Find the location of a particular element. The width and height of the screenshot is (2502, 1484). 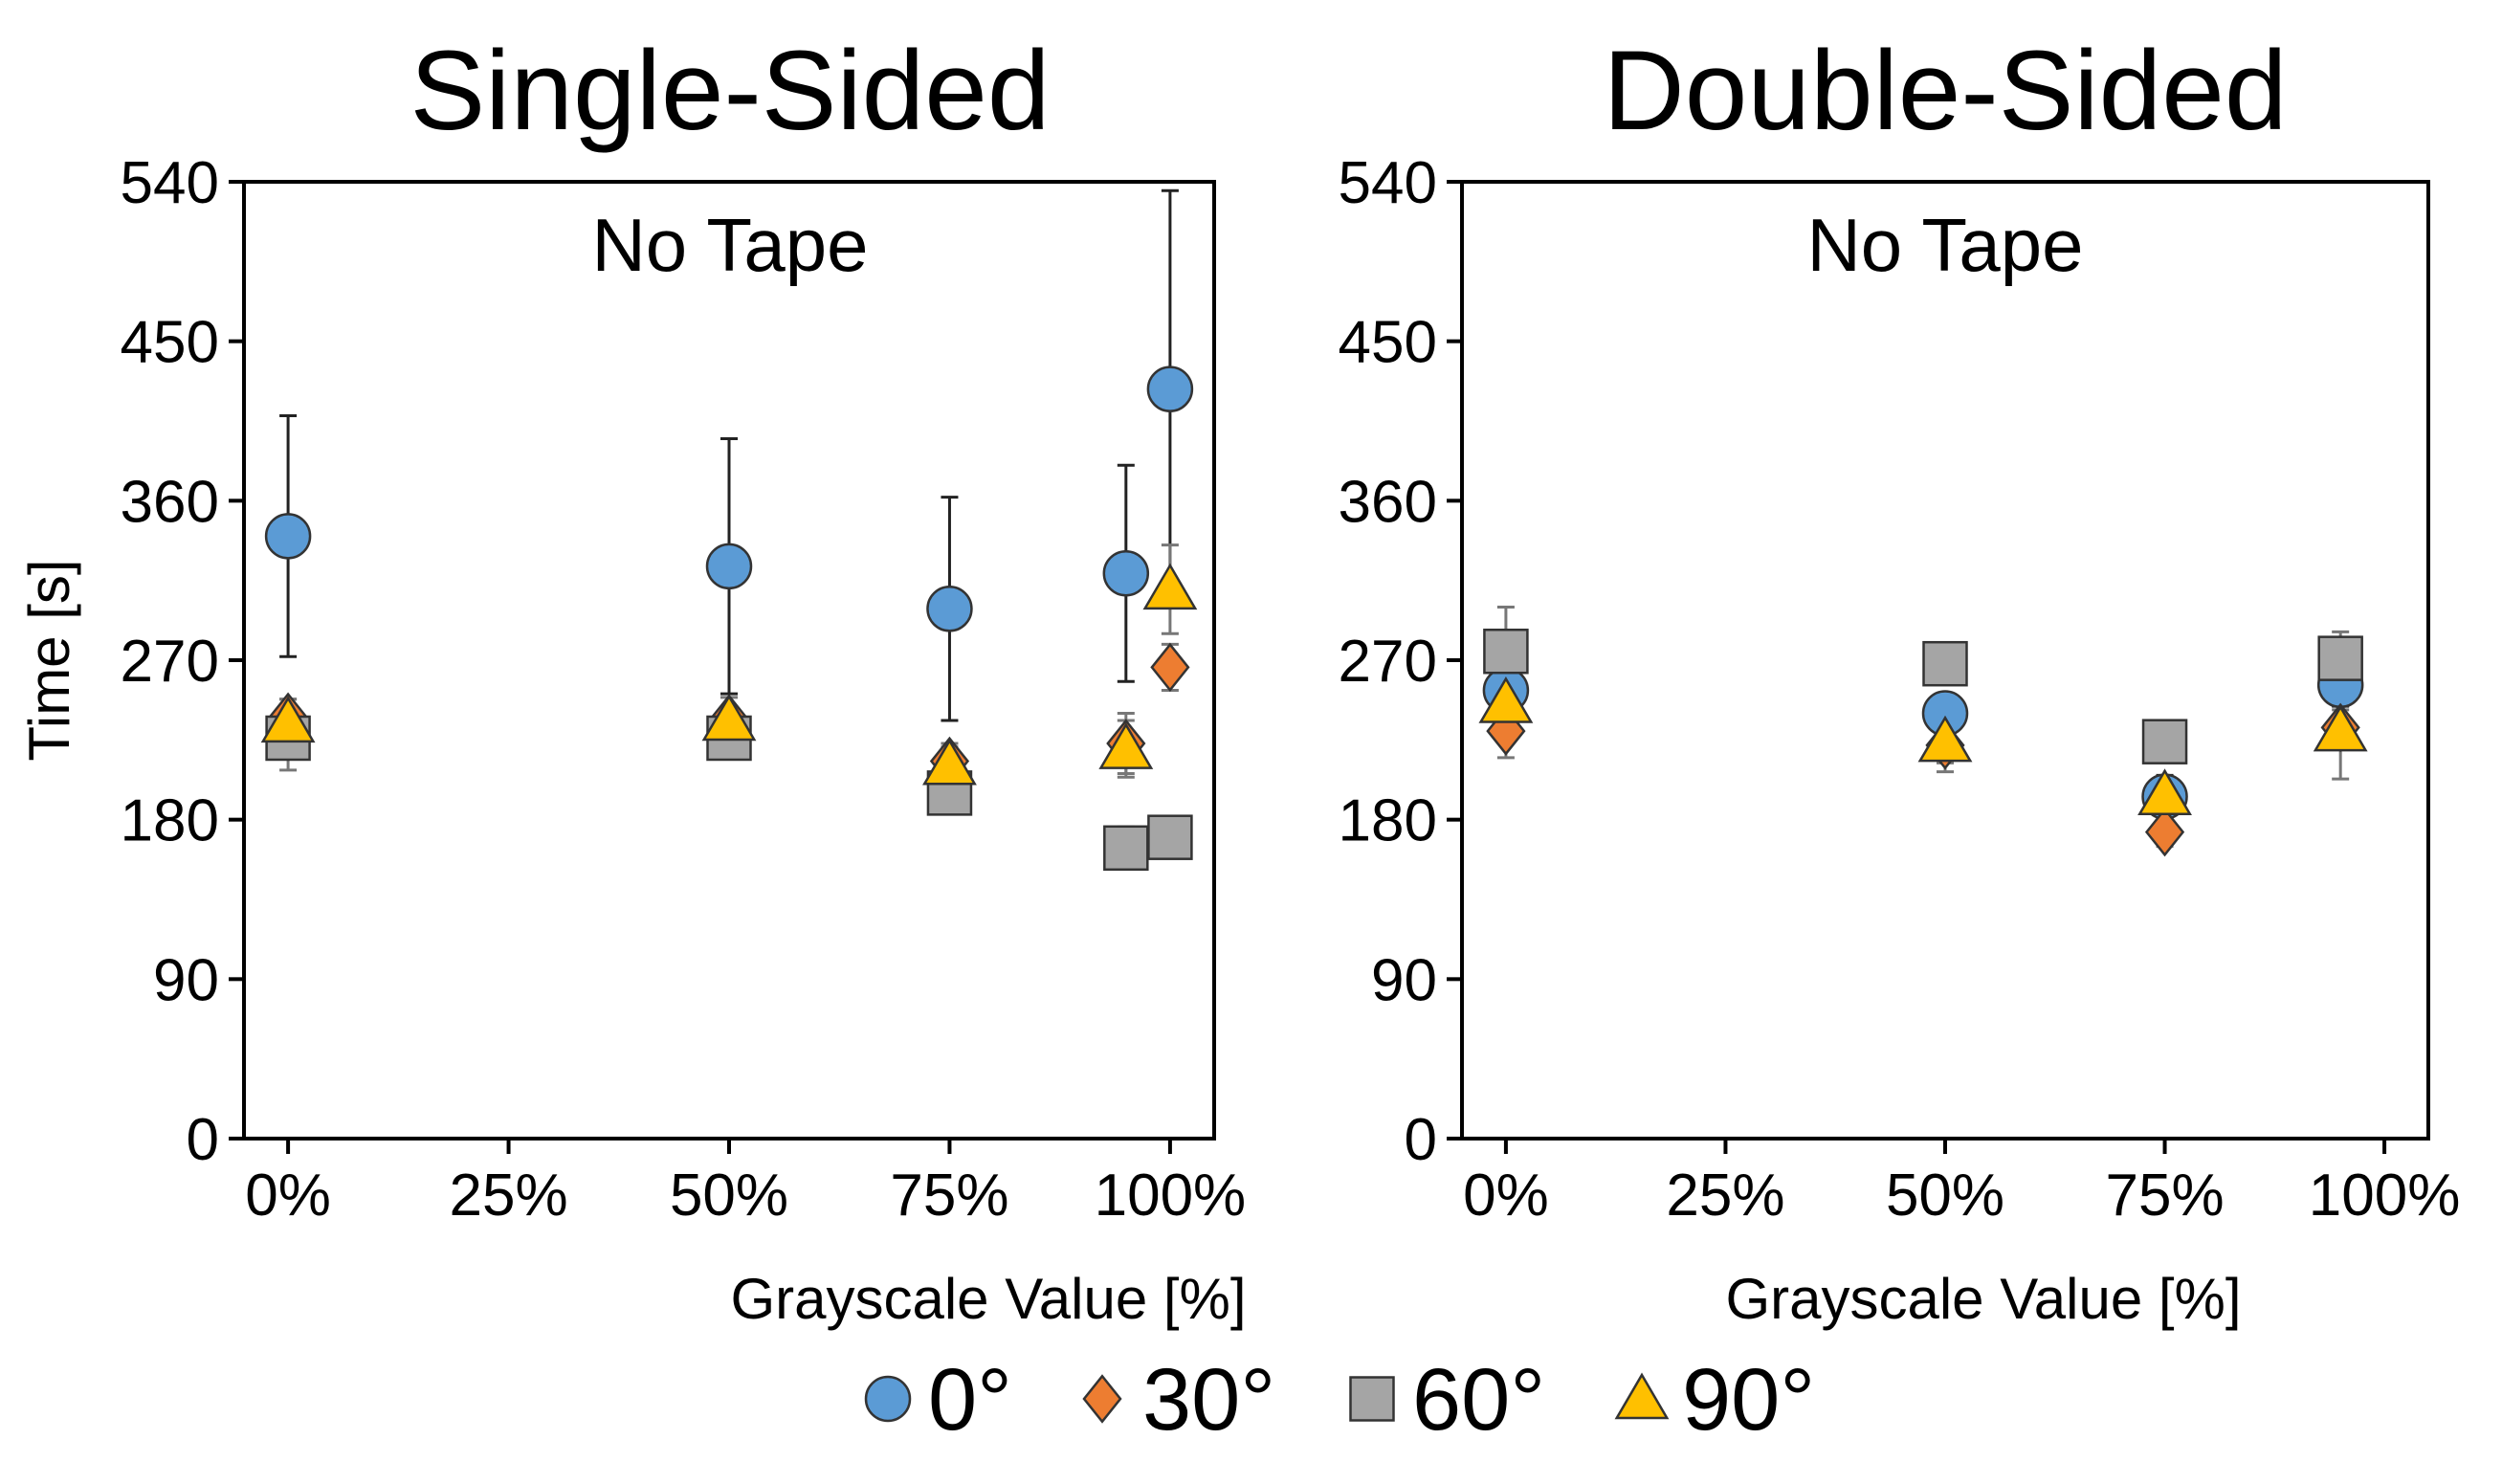

legend-item: 30° is located at coordinates (1178, 1400).